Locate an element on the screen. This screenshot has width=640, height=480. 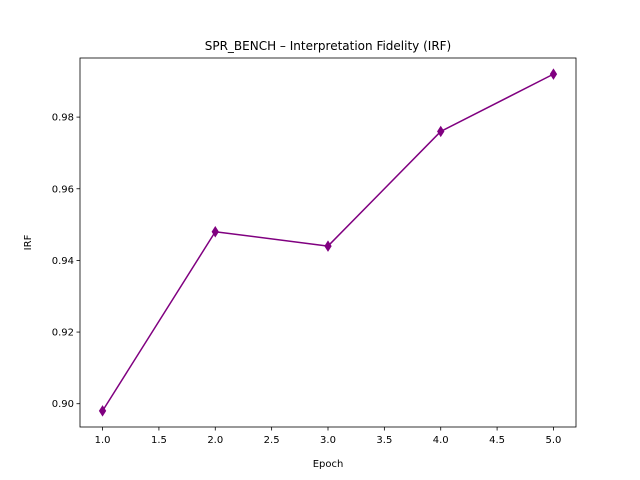
x-axis-label: Epoch is located at coordinates (328, 464).